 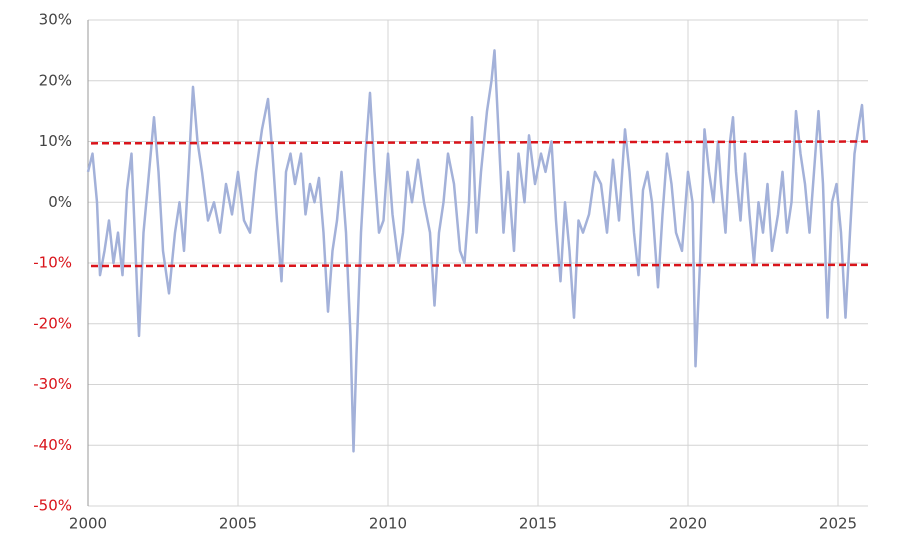 I want to click on y-tick-label: -40%, so click(x=52, y=445).